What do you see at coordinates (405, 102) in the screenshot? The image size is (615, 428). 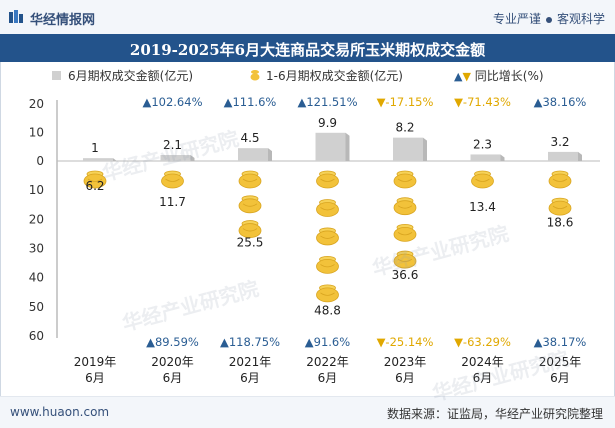 I see `growth-monthly-label: ▼-17.15%` at bounding box center [405, 102].